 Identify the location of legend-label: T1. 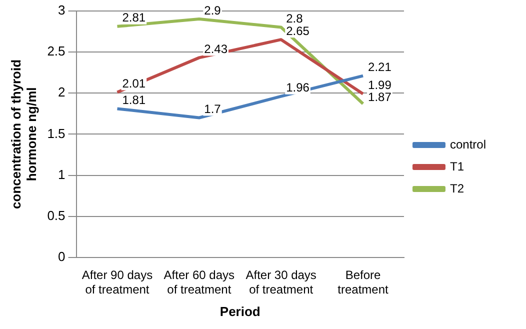
(457, 166).